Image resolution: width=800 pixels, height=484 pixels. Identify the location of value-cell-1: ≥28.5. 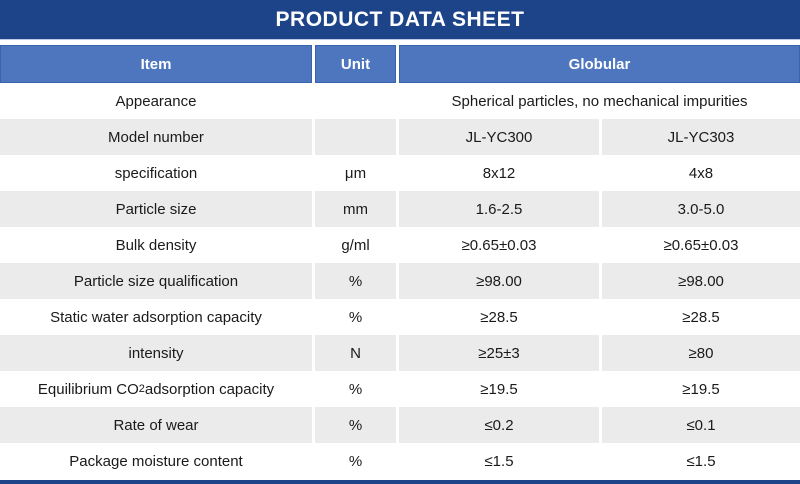
(499, 317).